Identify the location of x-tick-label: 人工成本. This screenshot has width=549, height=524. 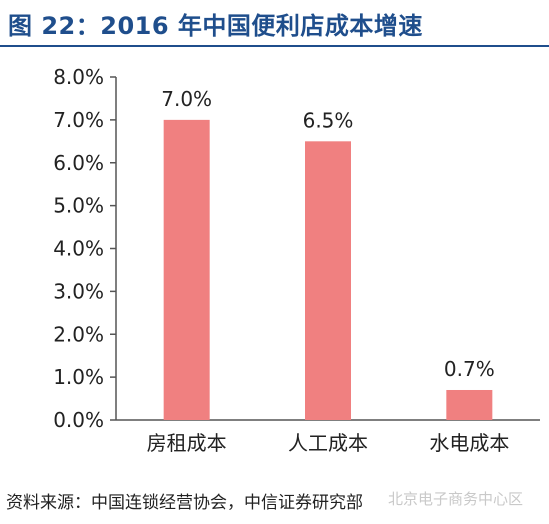
(328, 443).